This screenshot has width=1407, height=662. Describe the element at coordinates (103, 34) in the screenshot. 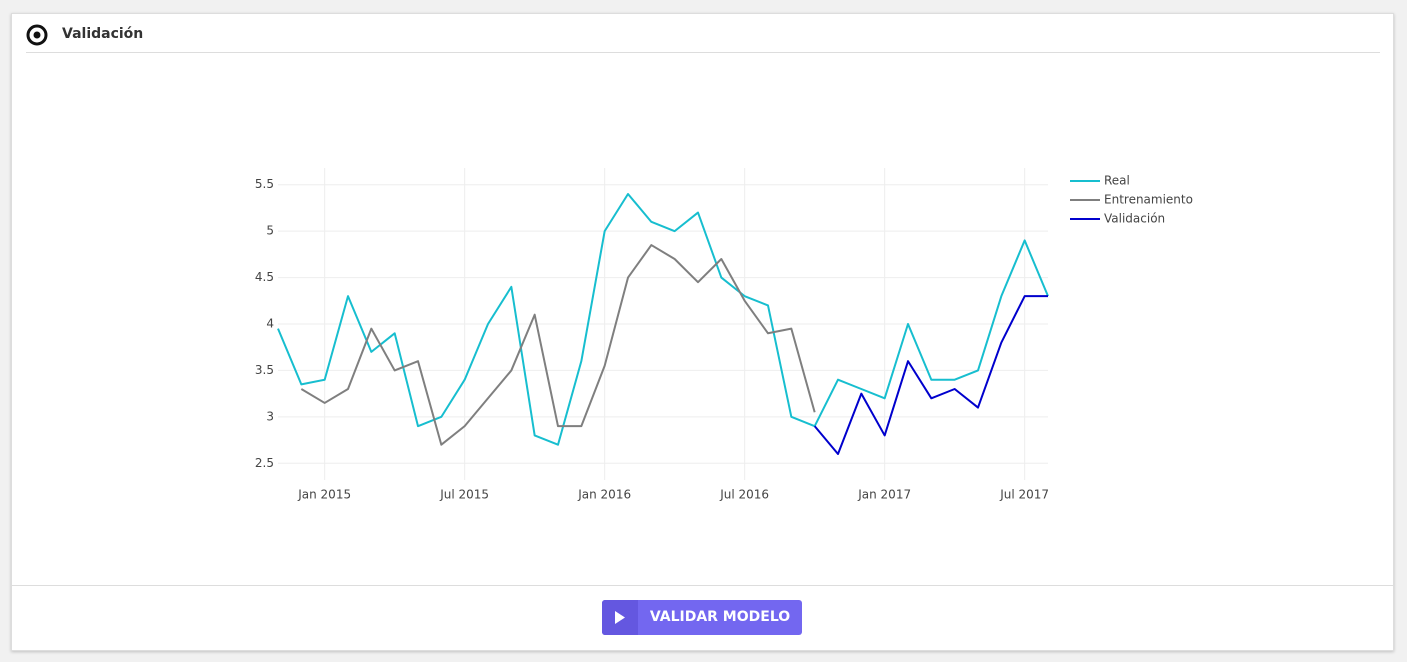

I see `header-title: Validación` at that location.